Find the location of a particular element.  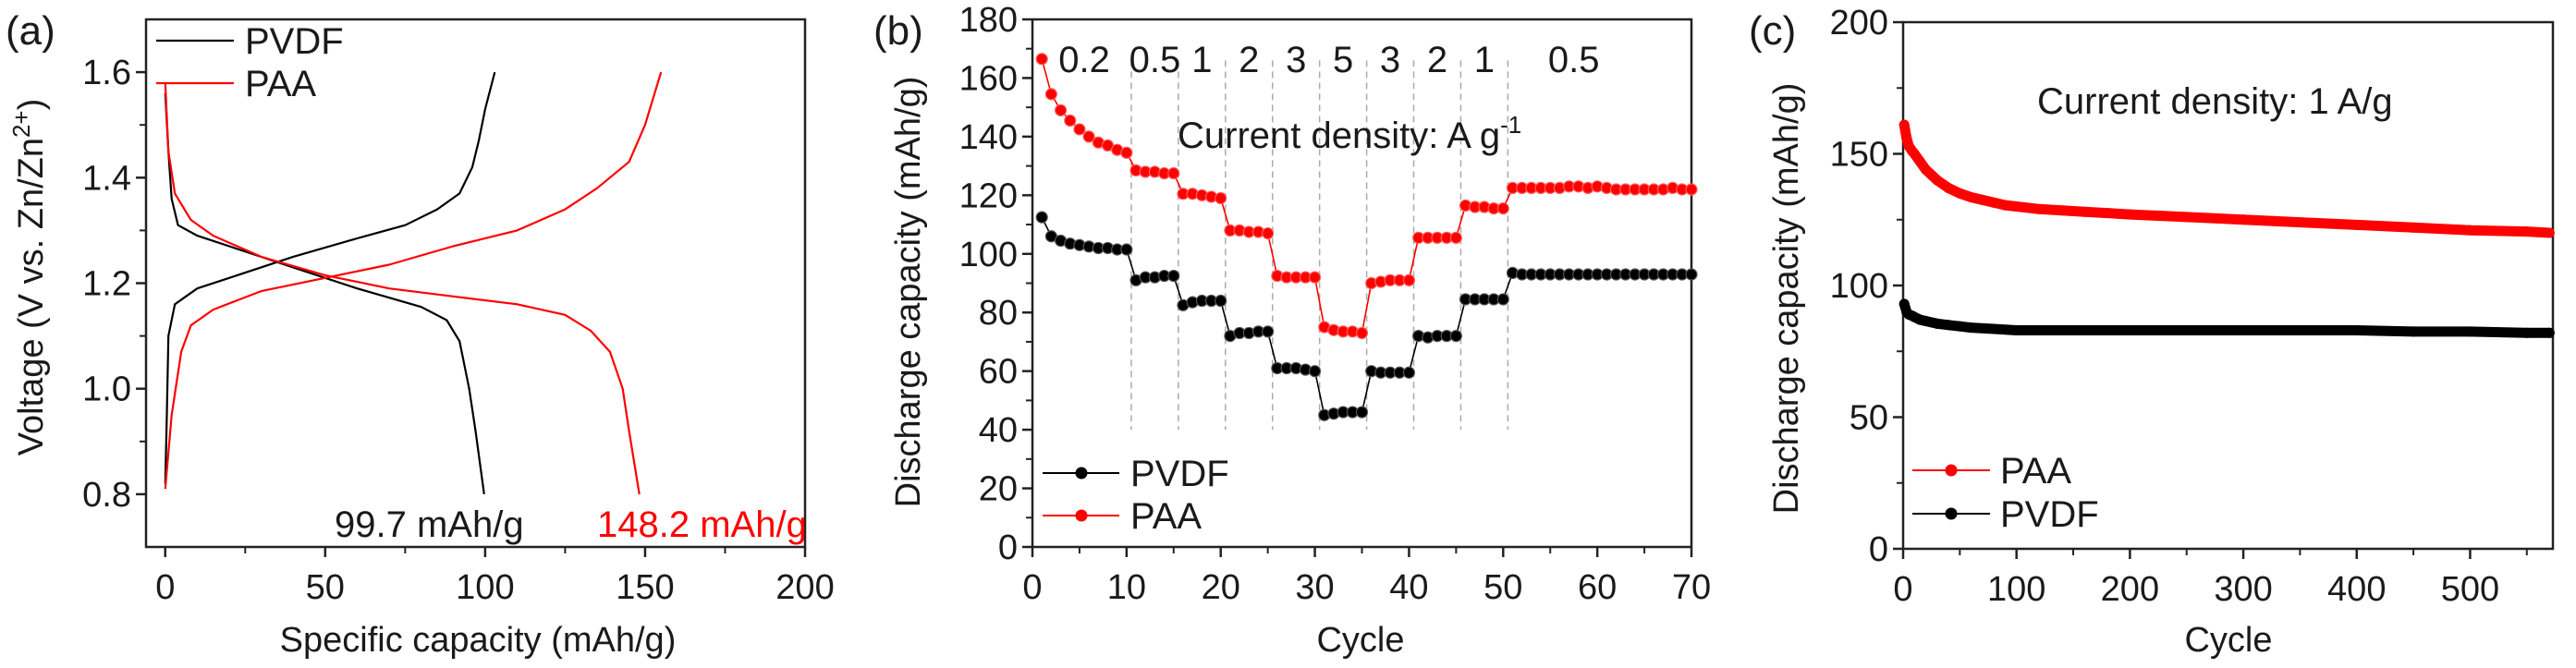

y-tick-label: 1.6 is located at coordinates (106, 73).